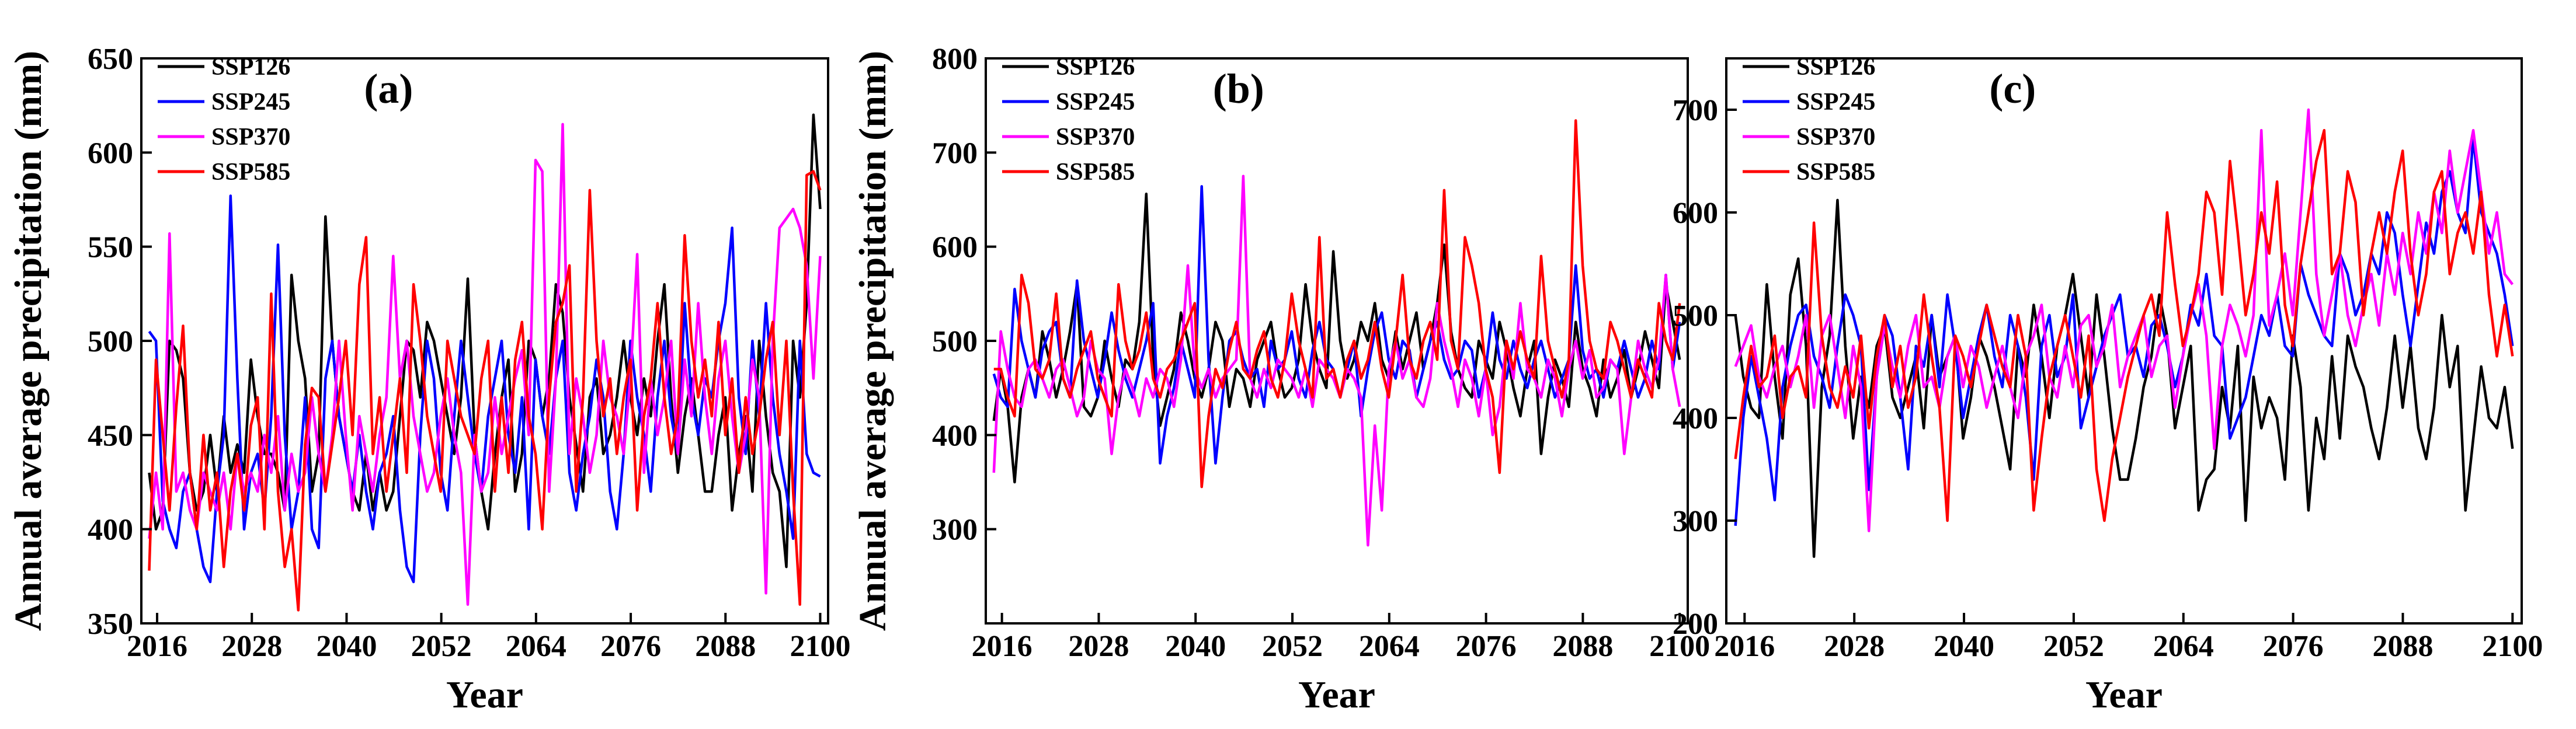 The width and height of the screenshot is (2576, 729). What do you see at coordinates (111, 435) in the screenshot?
I see `y-tick-label: 450` at bounding box center [111, 435].